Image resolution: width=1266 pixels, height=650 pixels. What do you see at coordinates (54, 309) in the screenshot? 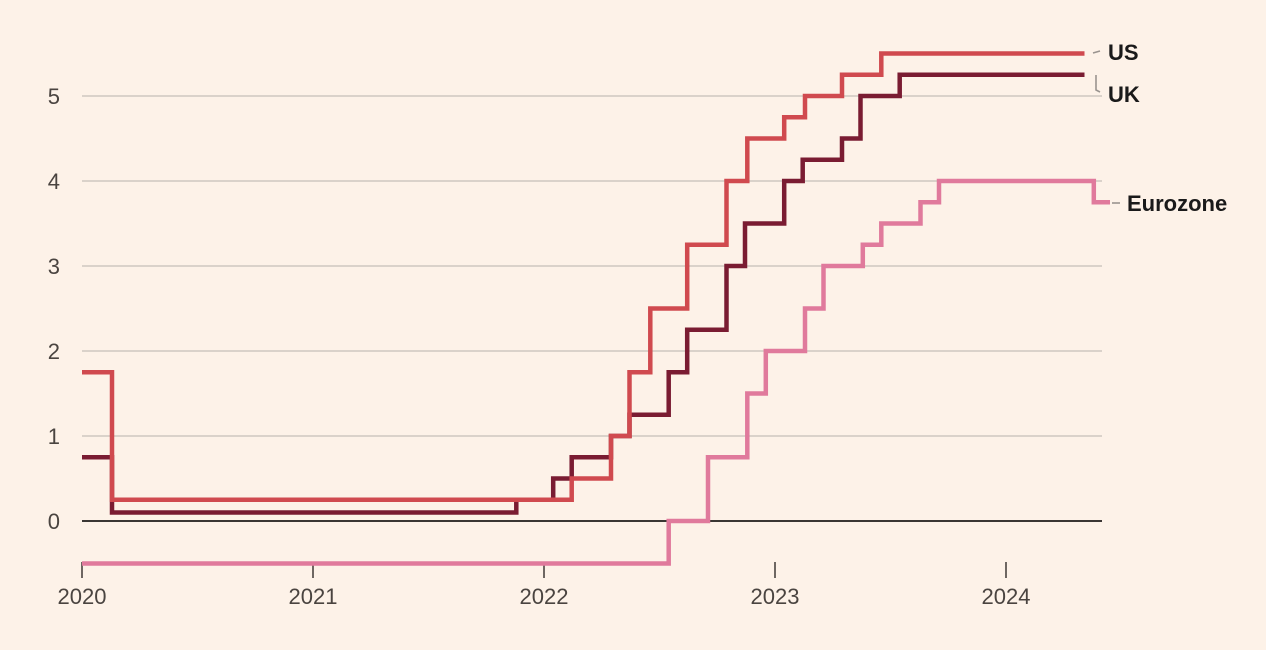
I see `y-axis-ticks: 0 1 2 3 4 5` at bounding box center [54, 309].